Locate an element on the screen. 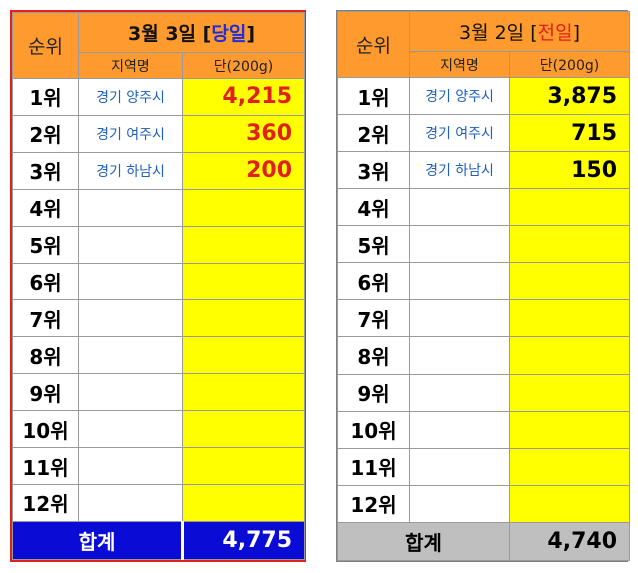 This screenshot has height=573, width=638. rank-cell: 10위 is located at coordinates (45, 429).